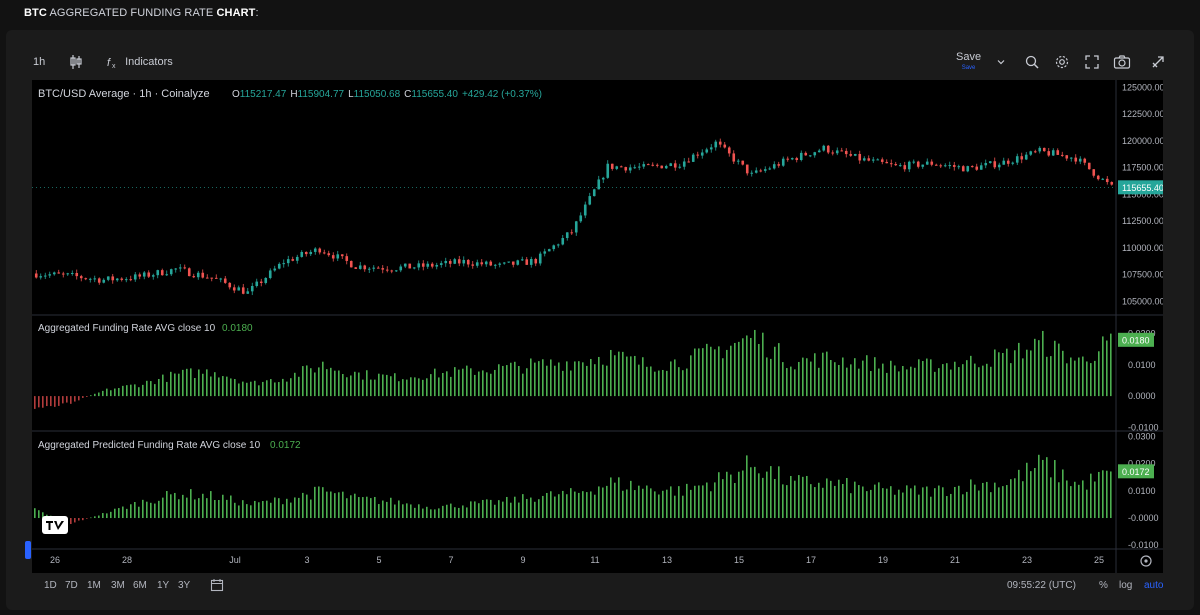 The width and height of the screenshot is (1200, 615). What do you see at coordinates (28, 550) in the screenshot?
I see `drawing-toolbar-toggle` at bounding box center [28, 550].